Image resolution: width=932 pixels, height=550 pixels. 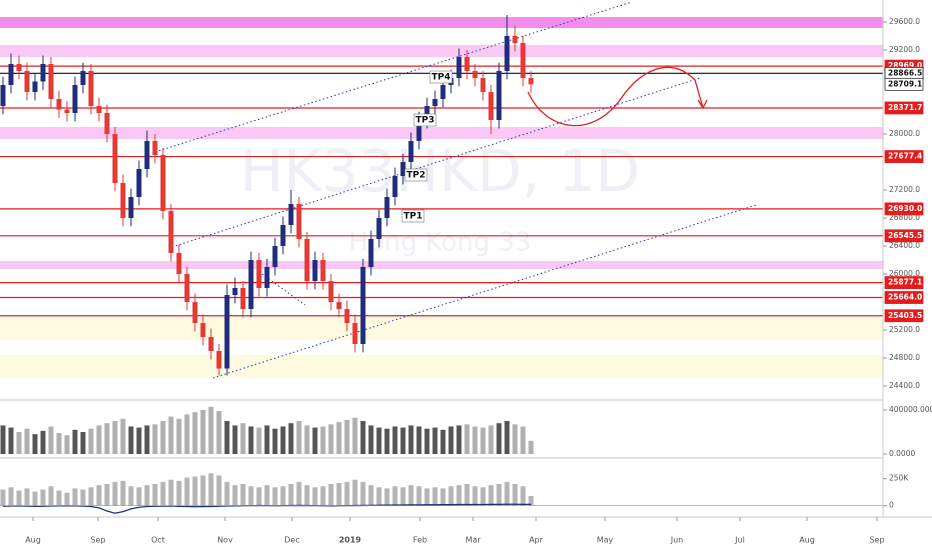 I want to click on x-tick-label: 2019, so click(x=350, y=540).